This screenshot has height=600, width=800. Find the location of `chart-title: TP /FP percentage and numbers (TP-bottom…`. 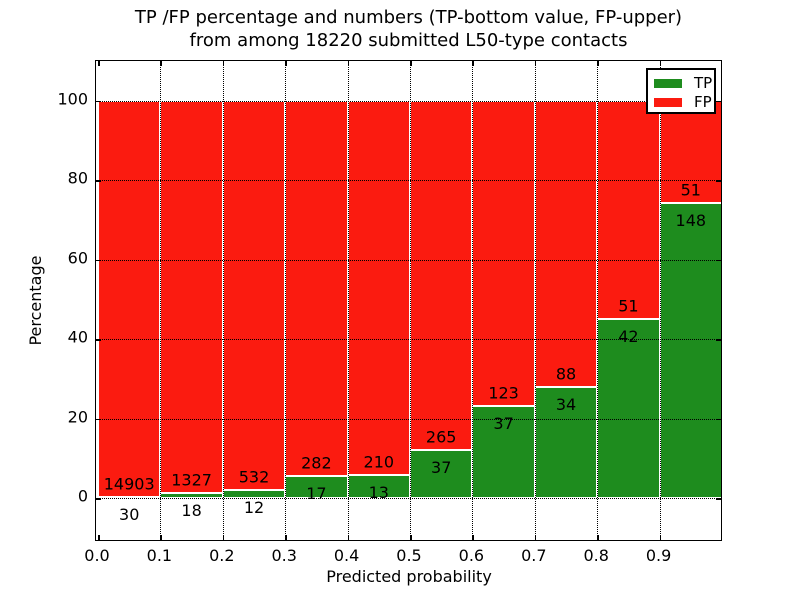

chart-title: TP /FP percentage and numbers (TP-bottom… is located at coordinates (408, 29).